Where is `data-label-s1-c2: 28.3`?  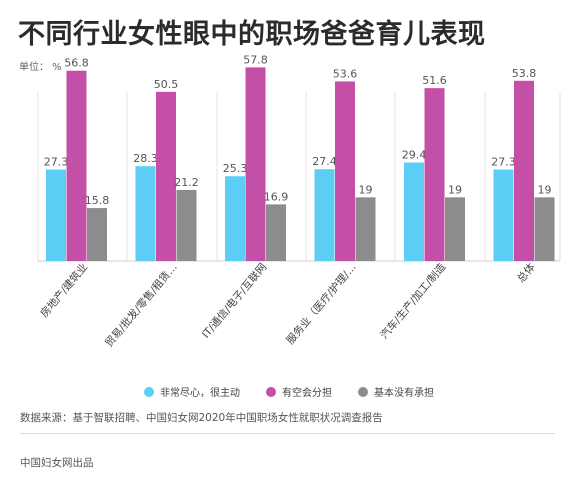
data-label-s1-c2: 28.3 is located at coordinates (145, 158).